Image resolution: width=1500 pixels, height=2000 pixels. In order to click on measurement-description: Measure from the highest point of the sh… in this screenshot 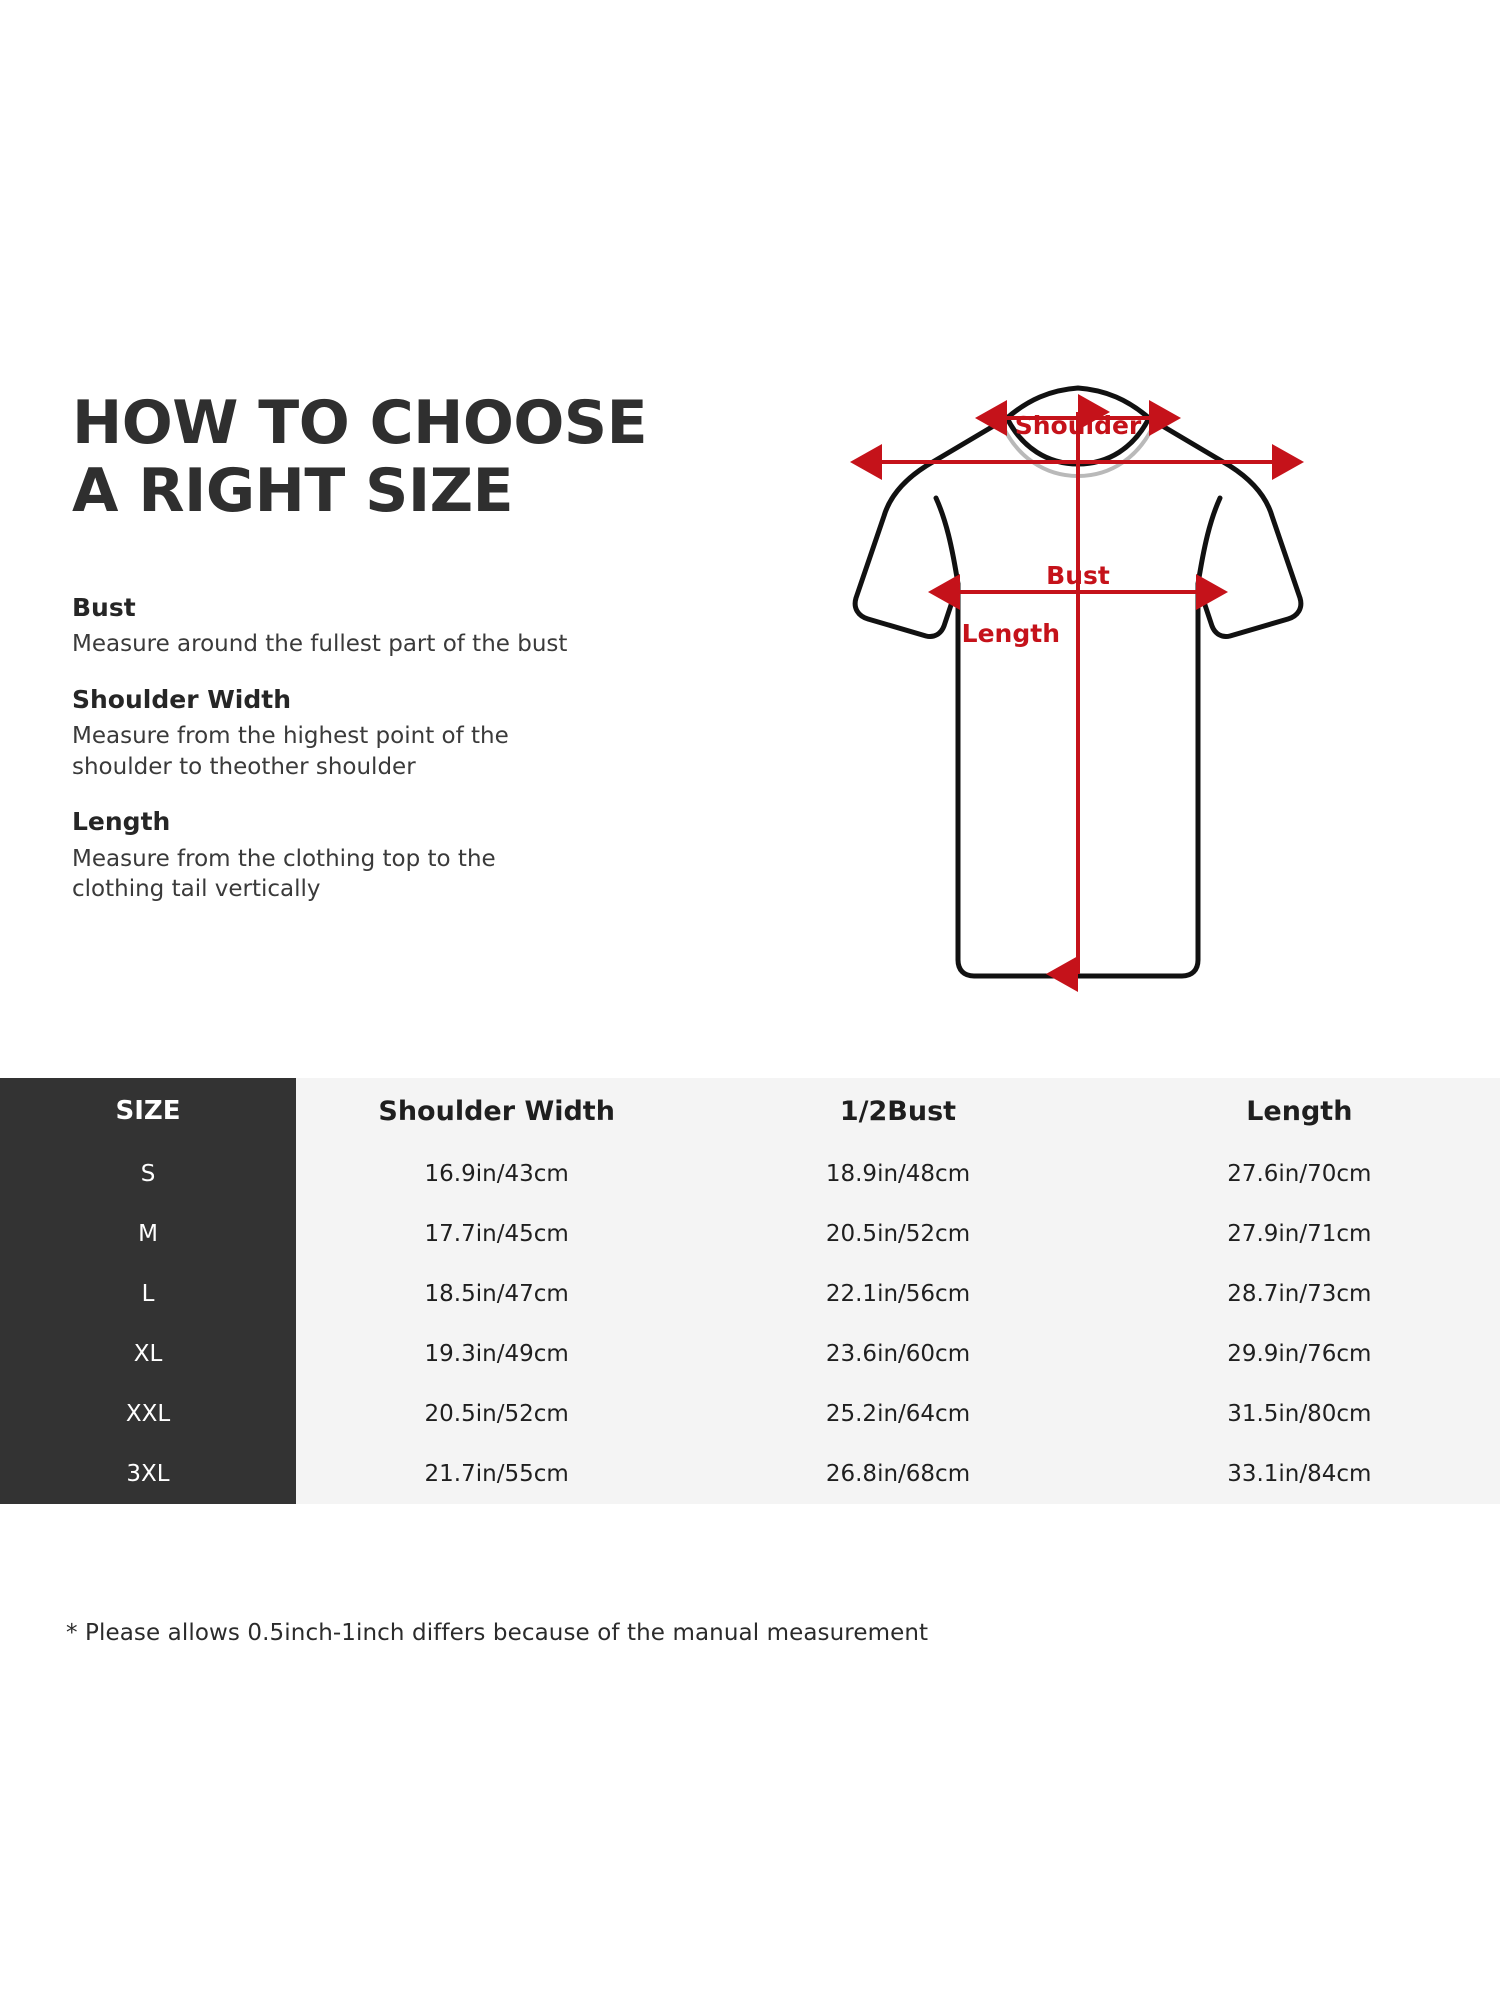, I will do `click(290, 751)`.